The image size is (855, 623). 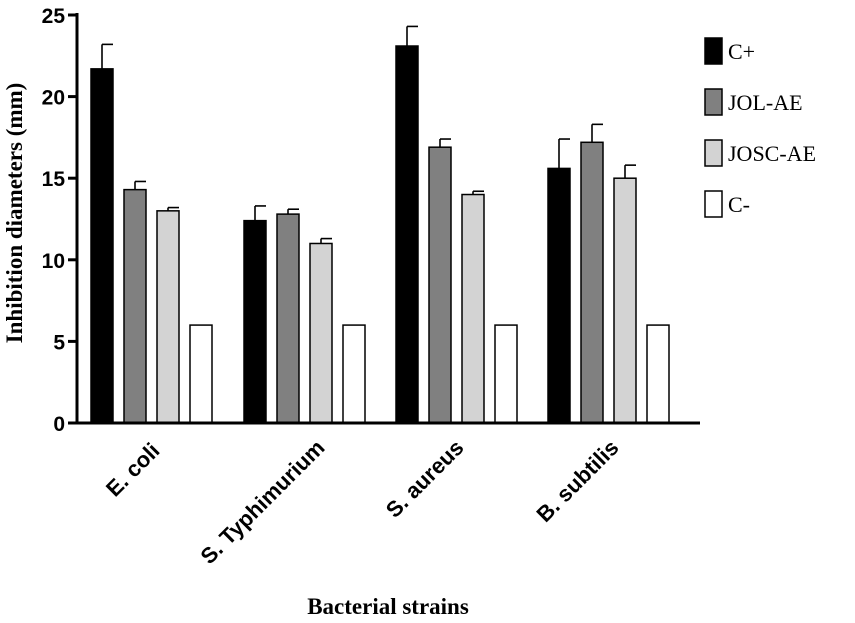 I want to click on bar-jol-ae-s-typhimurium, so click(x=288, y=318).